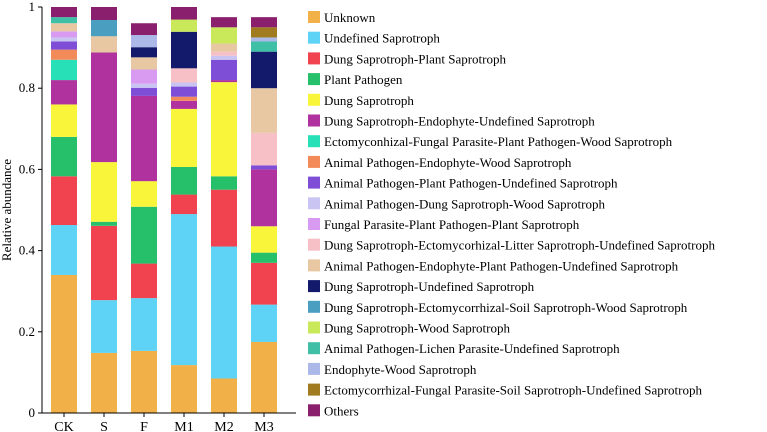 This screenshot has height=432, width=767. Describe the element at coordinates (63, 426) in the screenshot. I see `x-tick-label-ck: CK` at that location.